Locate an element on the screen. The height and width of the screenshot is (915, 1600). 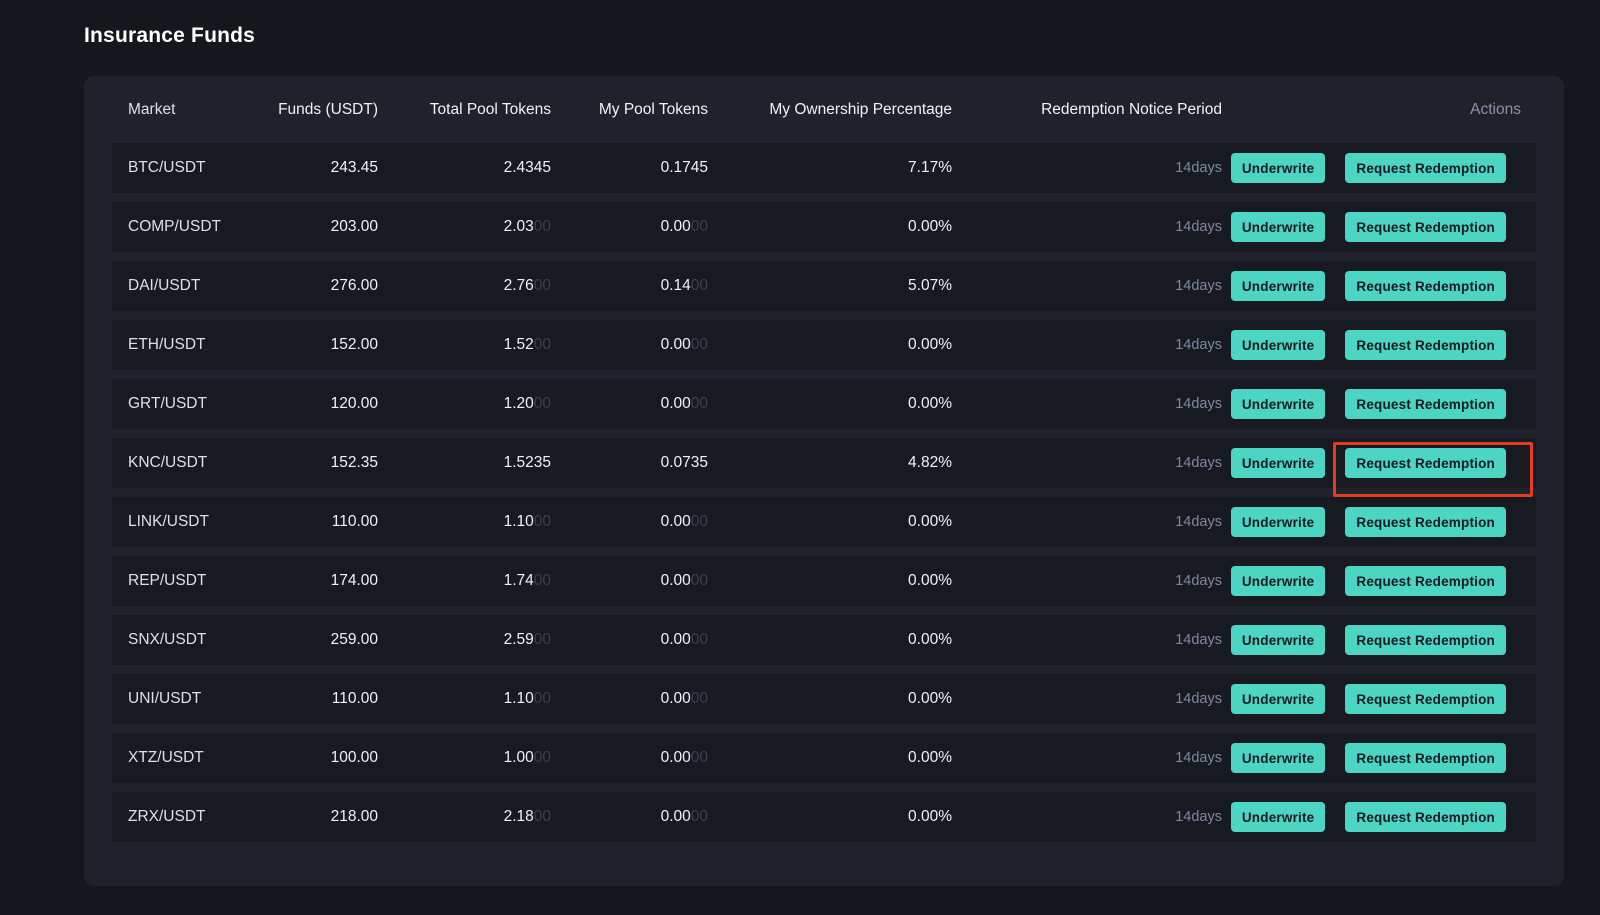
market-cell: COMP/USDT is located at coordinates (174, 226).